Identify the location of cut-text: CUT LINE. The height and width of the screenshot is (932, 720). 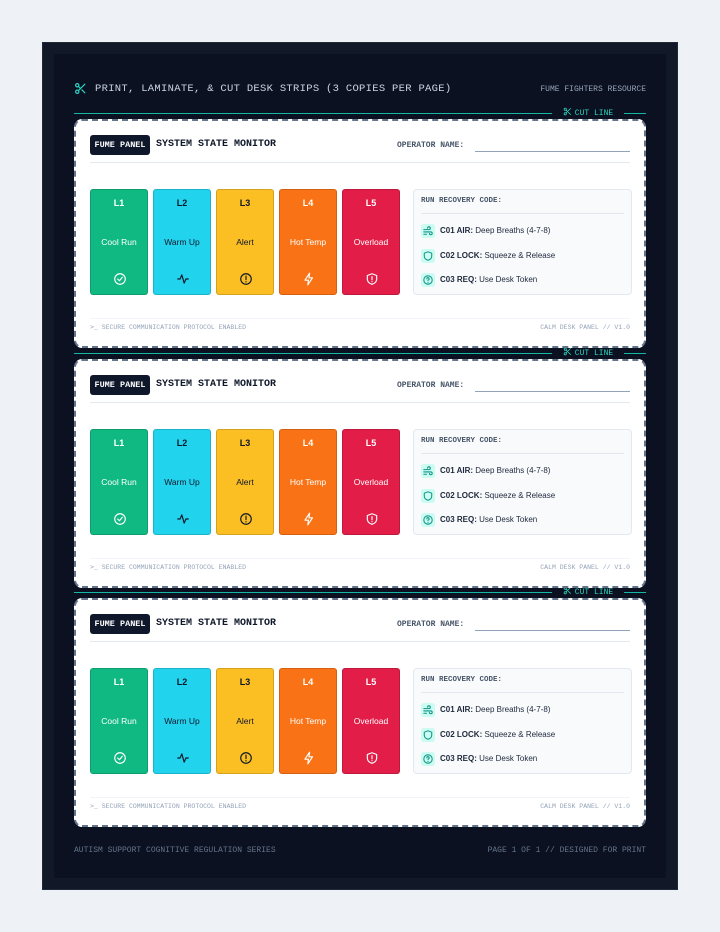
(594, 113).